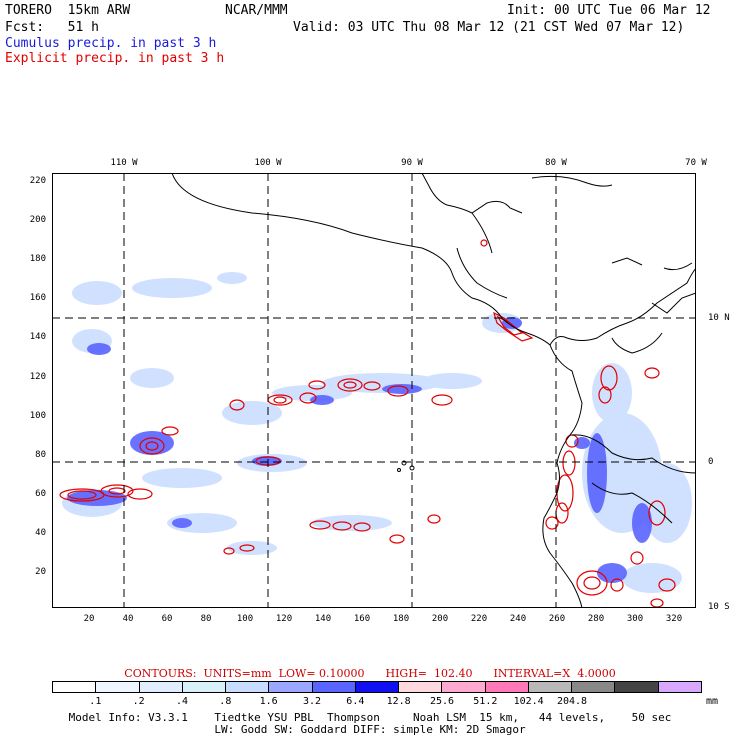  I want to click on x-tick-label: 220, so click(479, 619).